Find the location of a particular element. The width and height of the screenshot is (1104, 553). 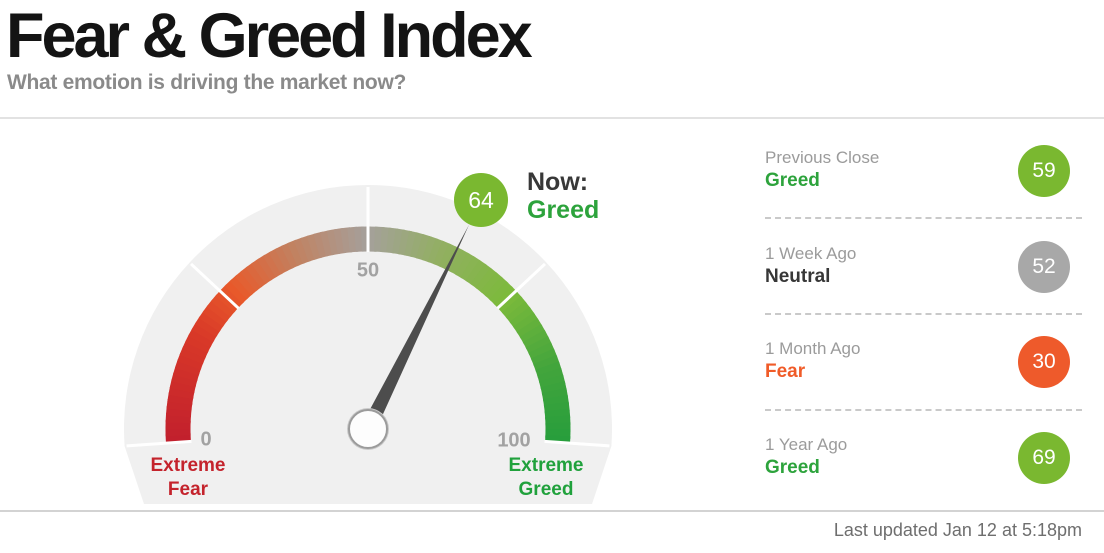

extreme-fear-caption: Extreme Fear is located at coordinates (188, 477).